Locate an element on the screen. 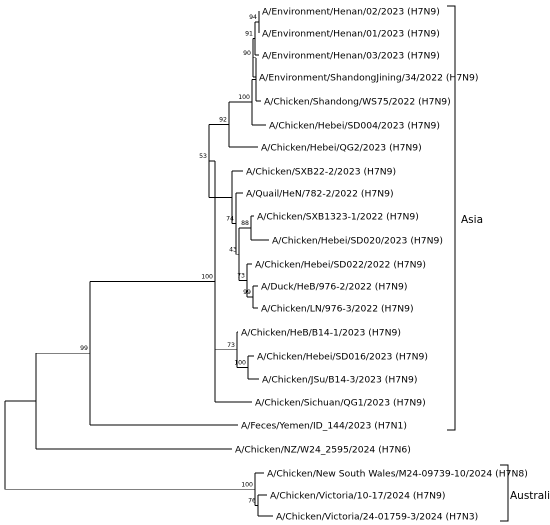 This screenshot has height=525, width=550. leaf-label: A/Chicken/Shandong/WS75/2022 (H7N9) is located at coordinates (357, 101).